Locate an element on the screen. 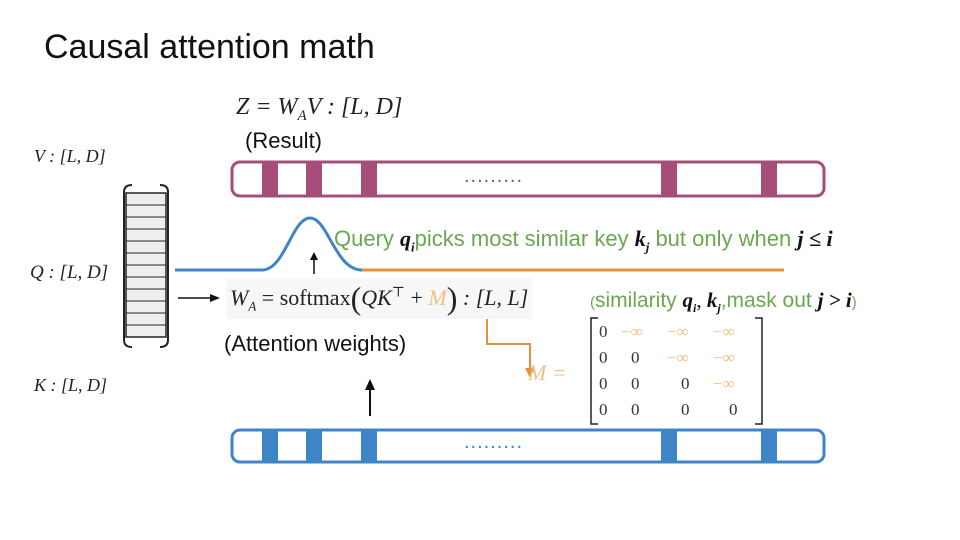 The image size is (960, 540). k-up-arrow is located at coordinates (370, 397).